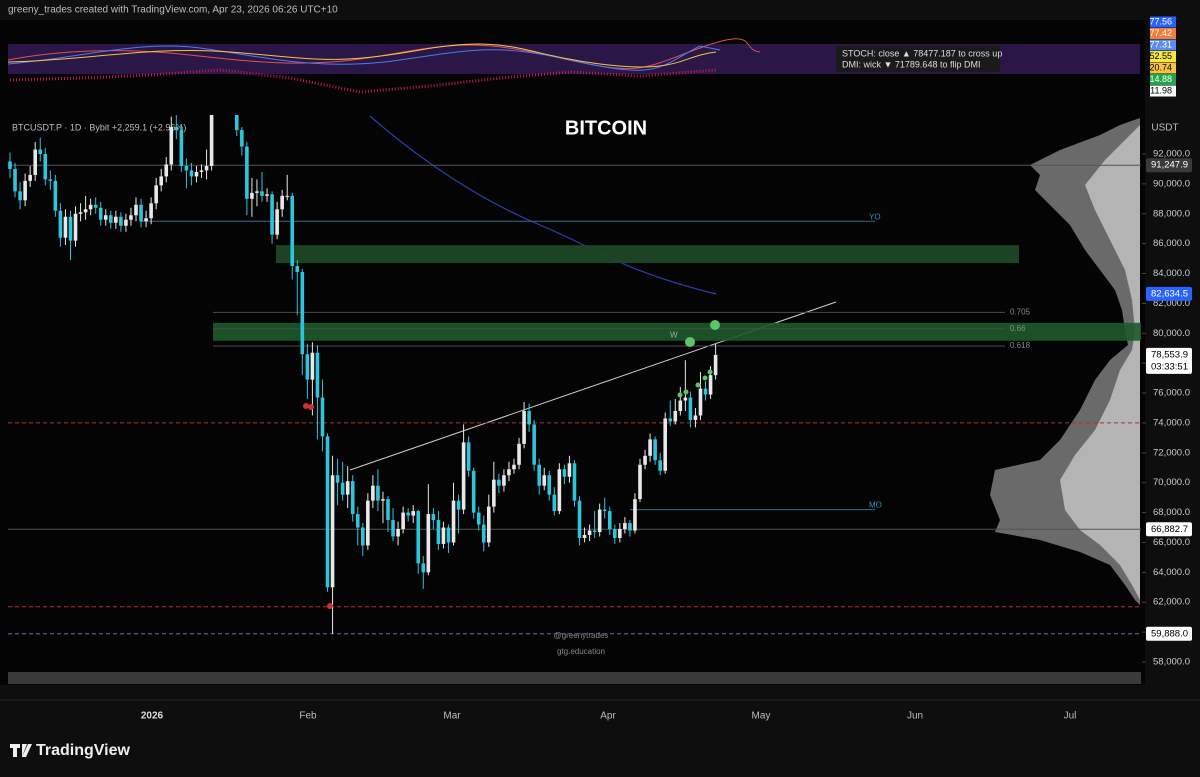 Image resolution: width=1200 pixels, height=777 pixels. Describe the element at coordinates (911, 64) in the screenshot. I see `alert-text: DMI: wick ▼ 71789.648 to flip DMI` at that location.